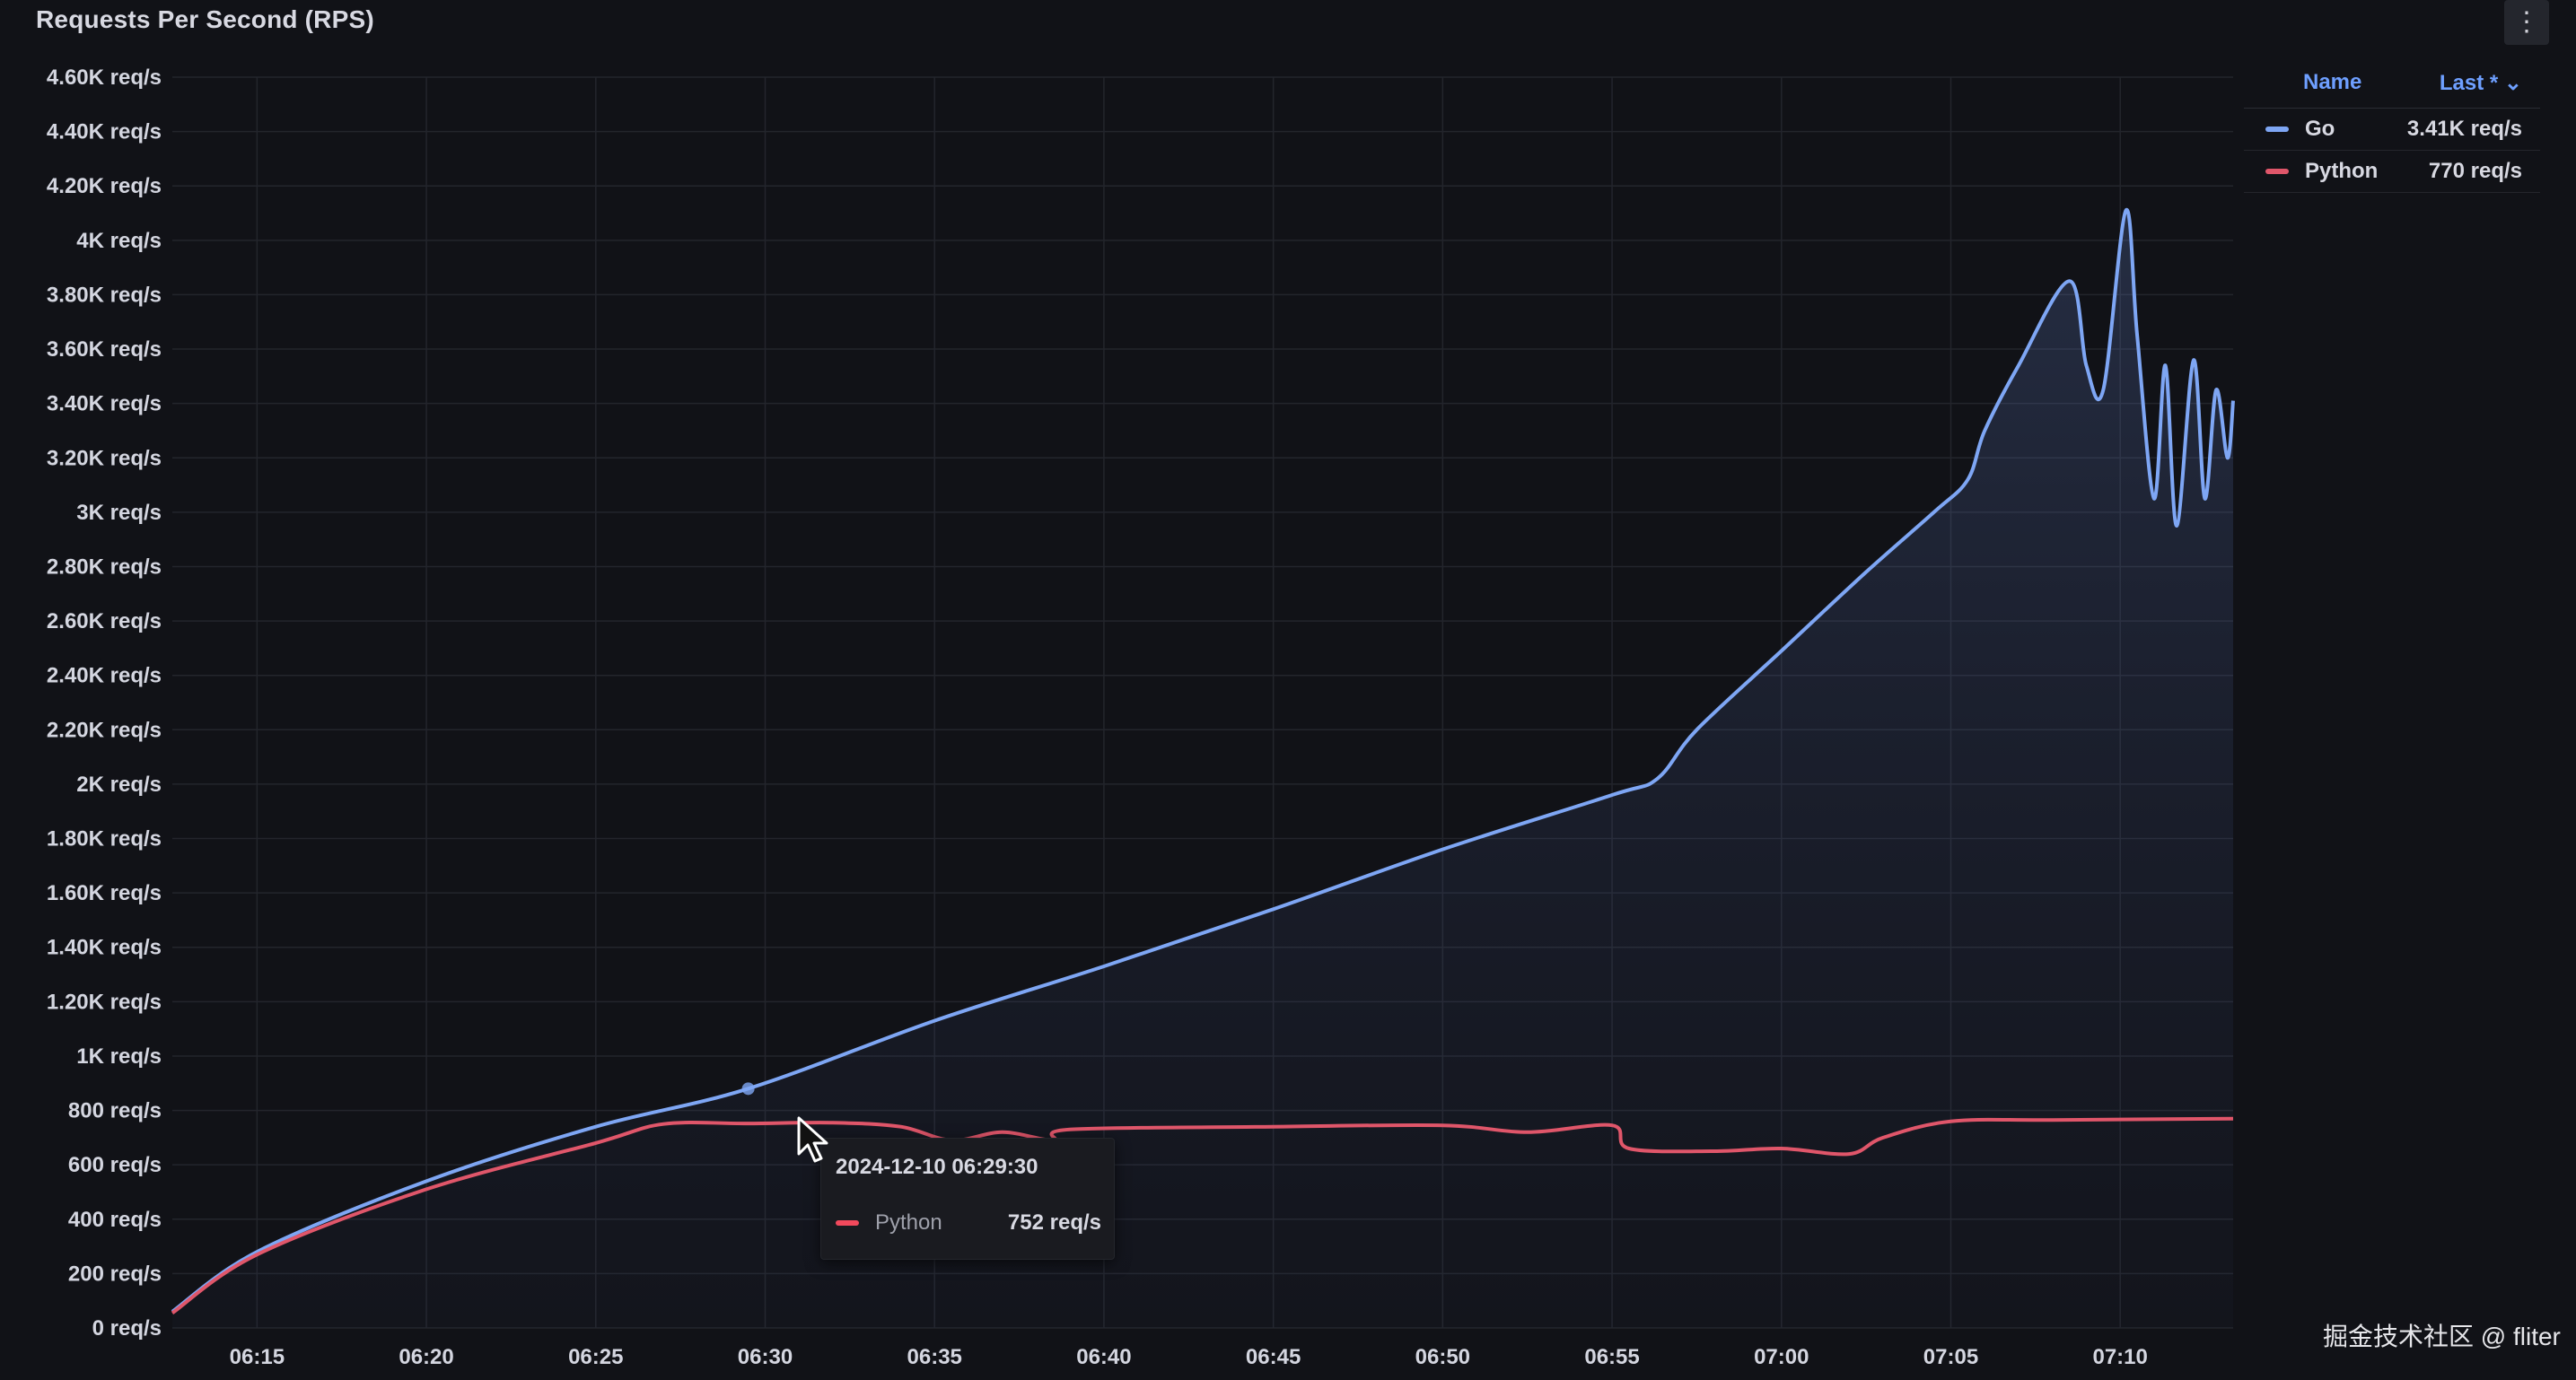 The height and width of the screenshot is (1380, 2576). What do you see at coordinates (104, 404) in the screenshot?
I see `y-tick-label: 3.40K req/s` at bounding box center [104, 404].